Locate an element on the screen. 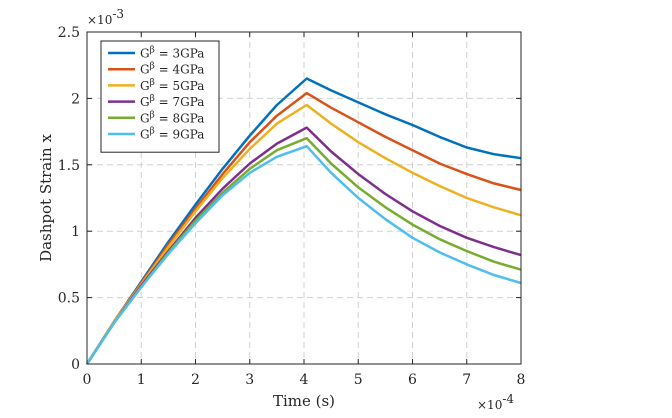  legend-label-4: Gβ = 7GPa is located at coordinates (172, 101).